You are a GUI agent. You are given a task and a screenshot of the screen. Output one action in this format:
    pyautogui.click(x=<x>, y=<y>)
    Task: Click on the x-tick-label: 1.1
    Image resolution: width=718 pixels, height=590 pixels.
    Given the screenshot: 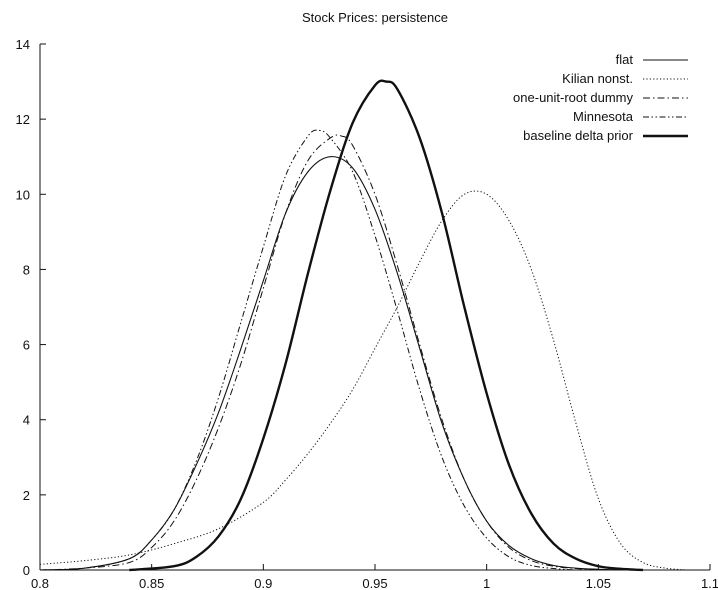 What is the action you would take?
    pyautogui.click(x=709, y=583)
    